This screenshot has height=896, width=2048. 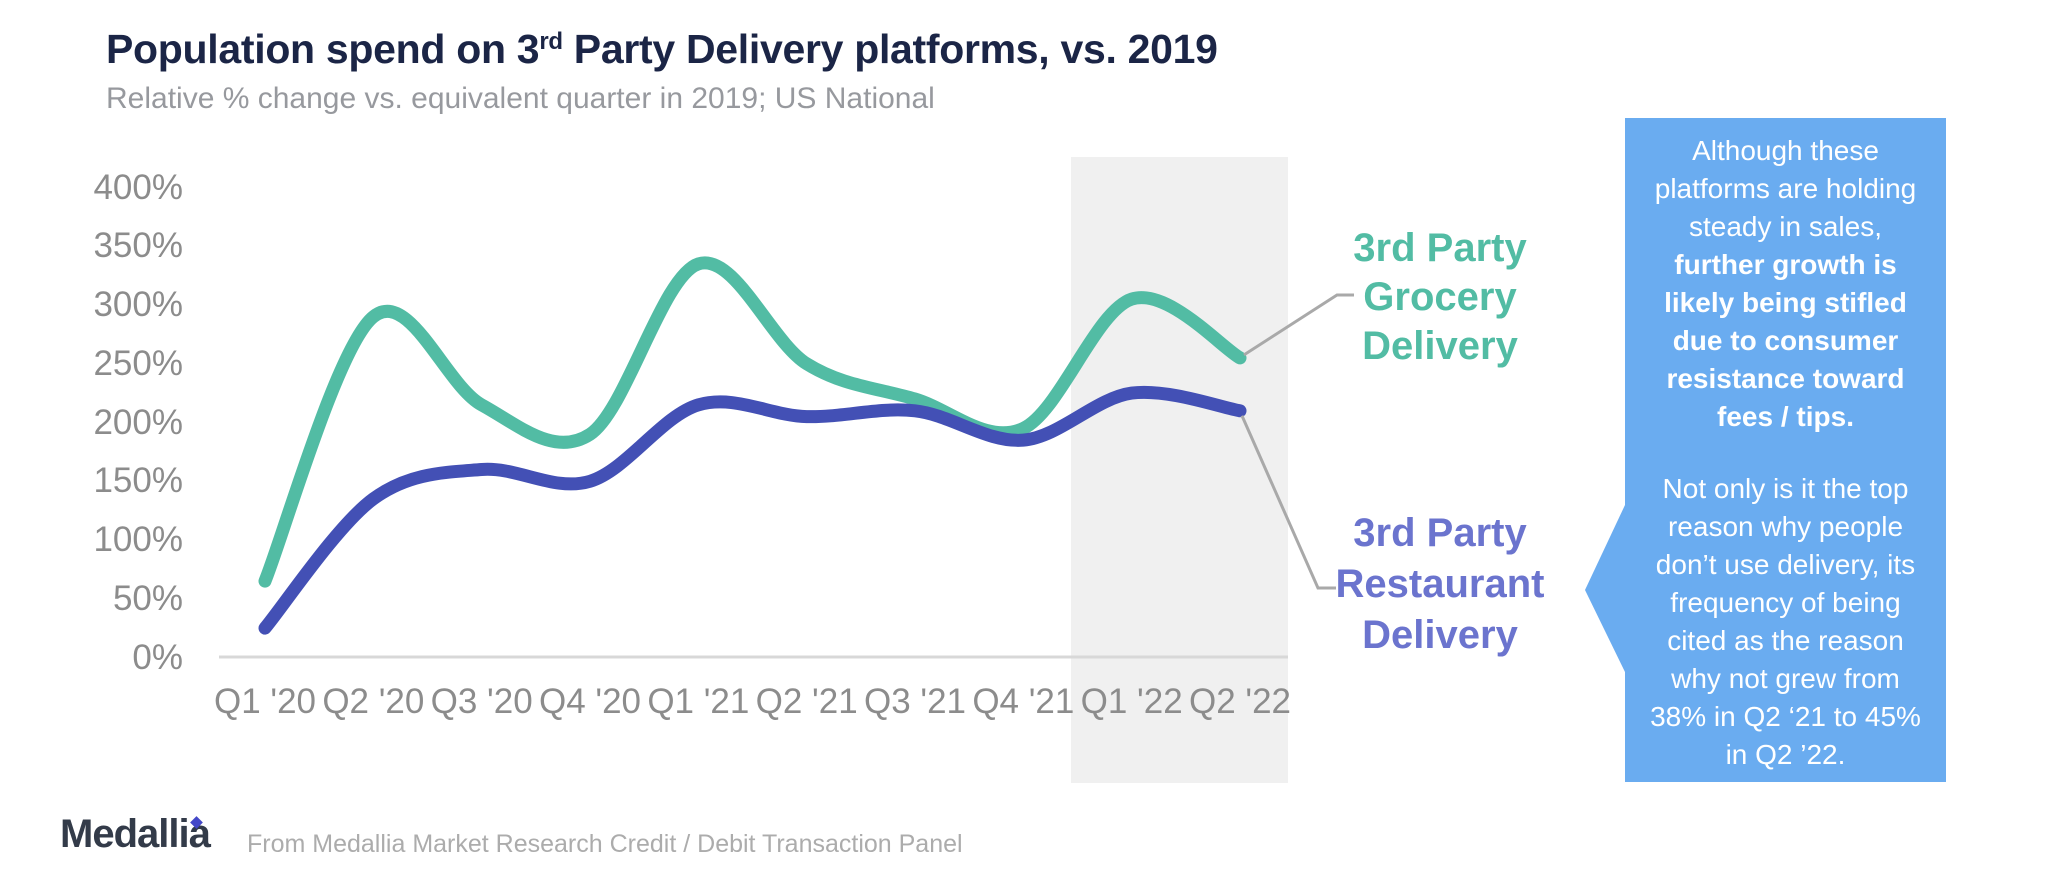 What do you see at coordinates (1440, 635) in the screenshot?
I see `legend-restaurant-line3: Delivery` at bounding box center [1440, 635].